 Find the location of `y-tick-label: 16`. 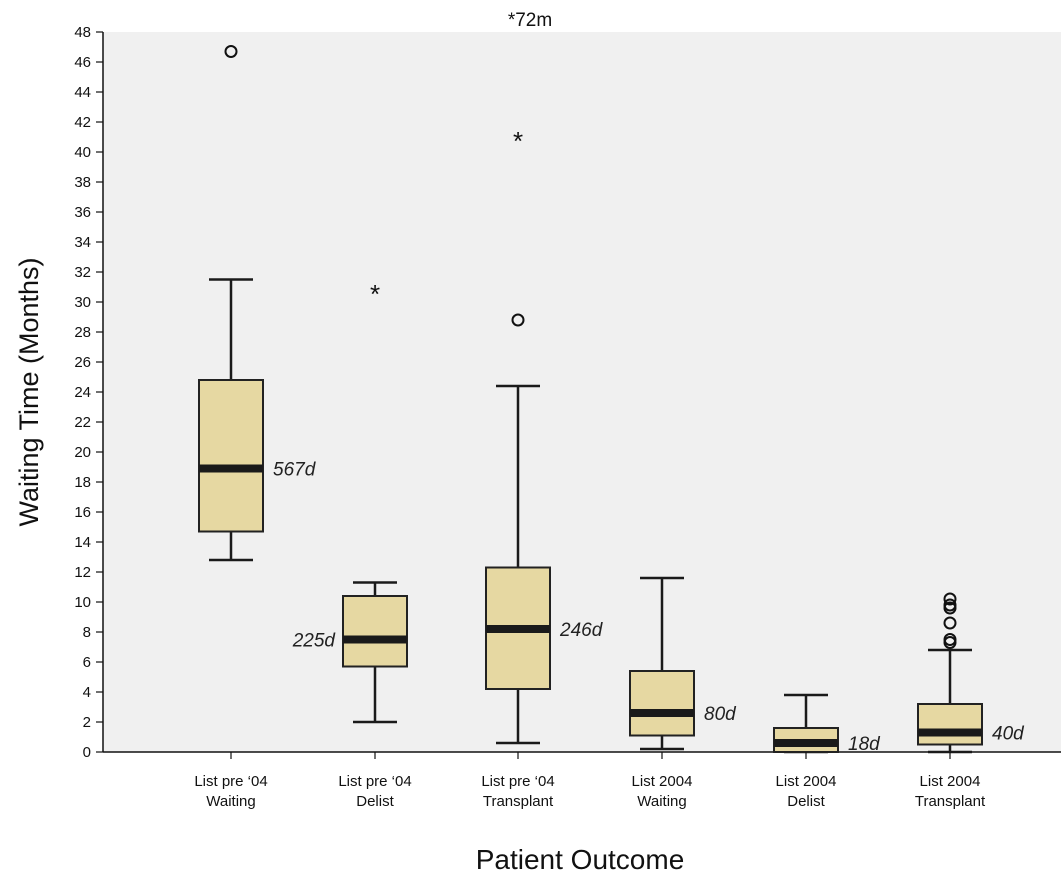

y-tick-label: 16 is located at coordinates (82, 512).